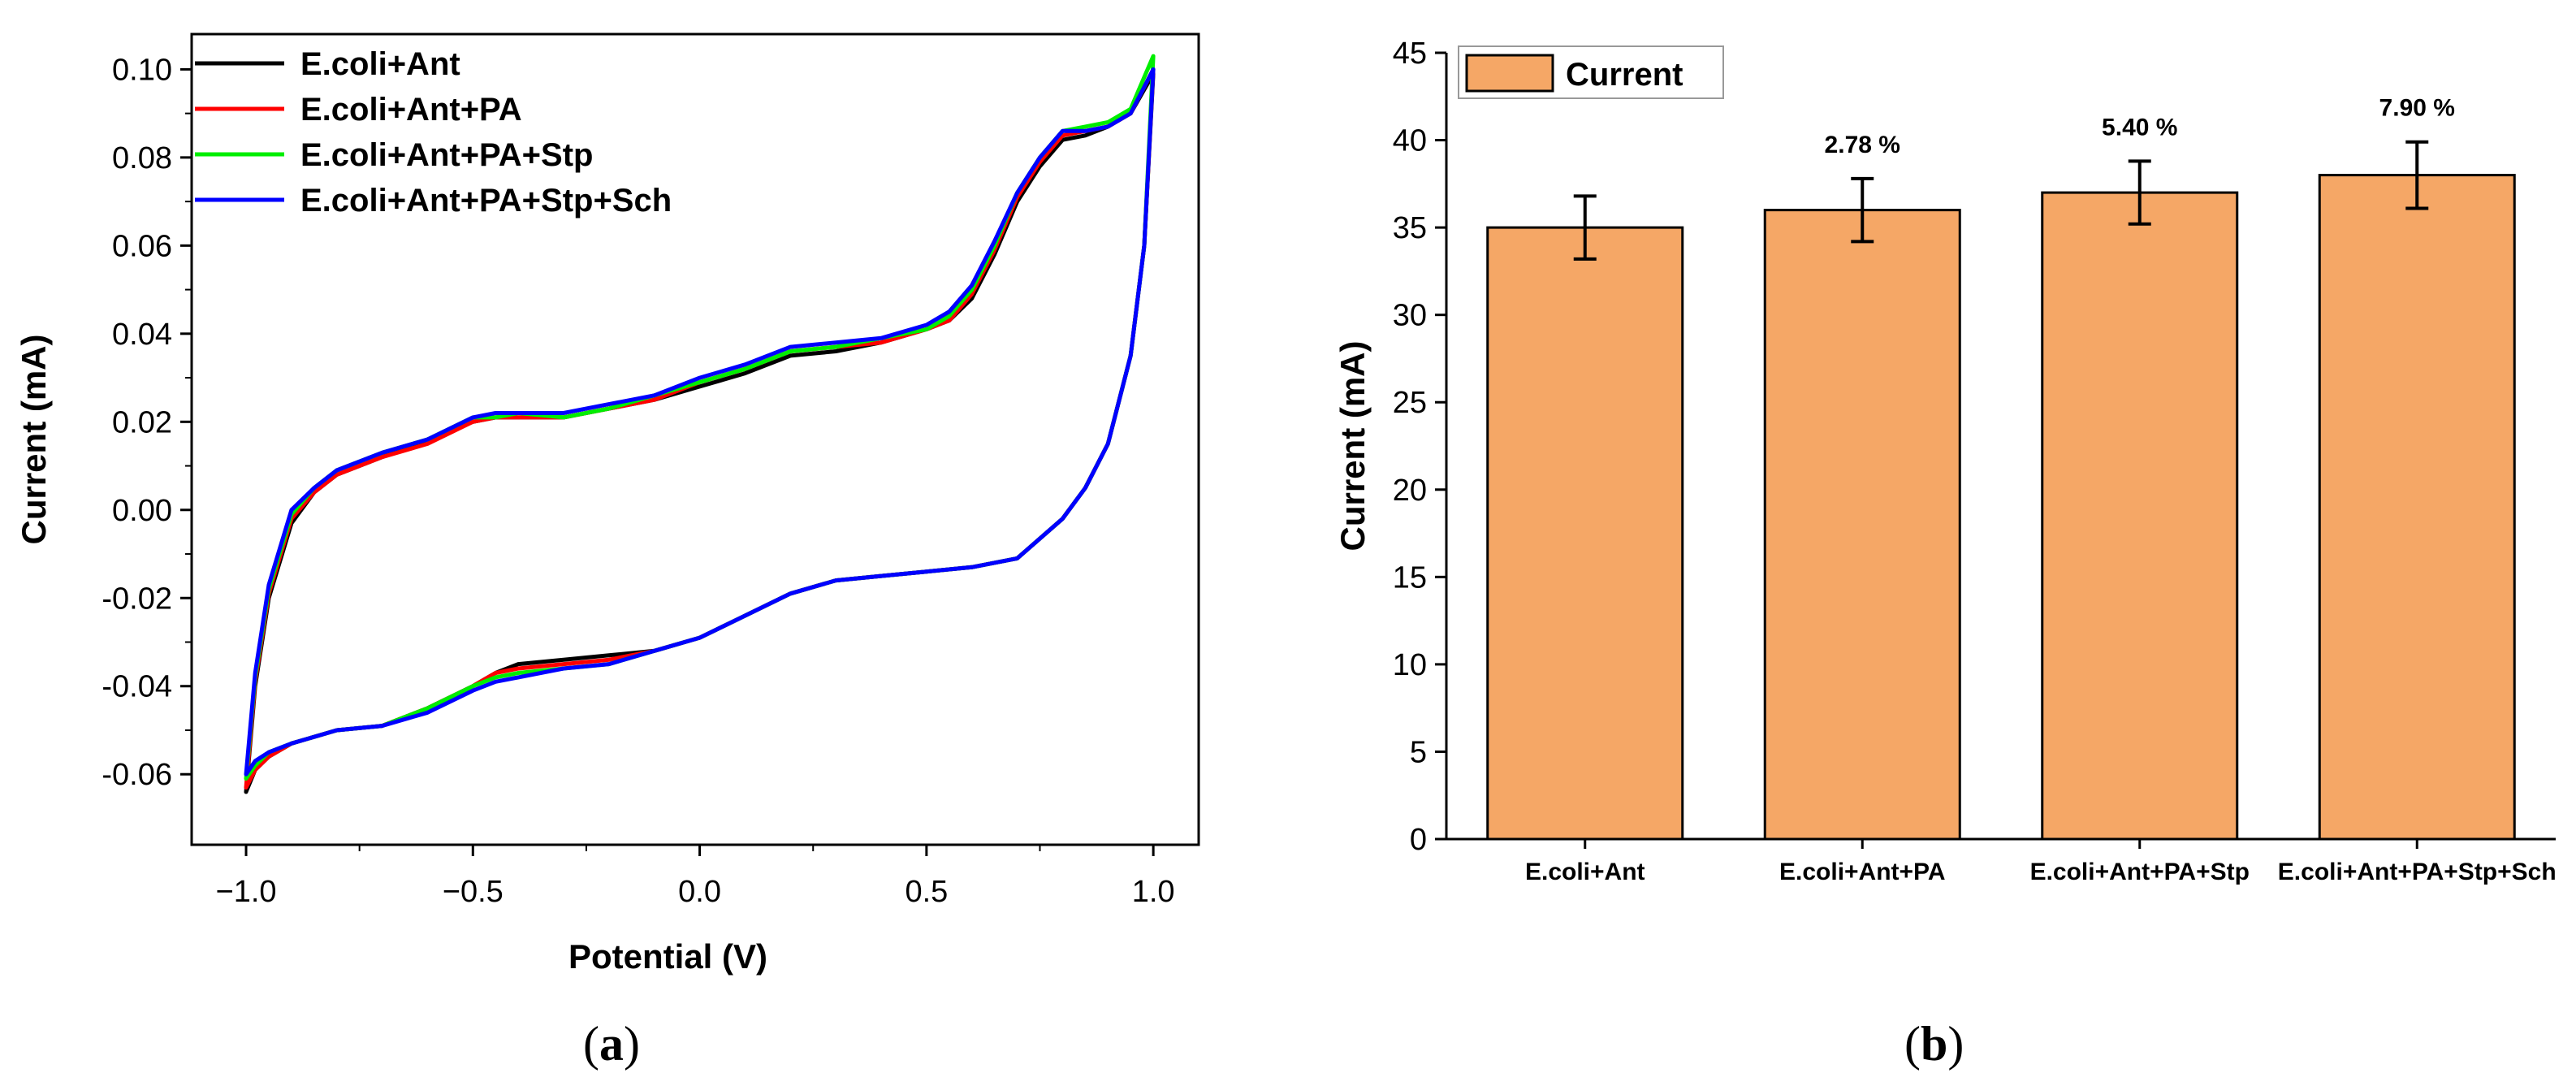  I want to click on panel-b-category-label: E.coli+Ant+PA+Stp, so click(2140, 872).